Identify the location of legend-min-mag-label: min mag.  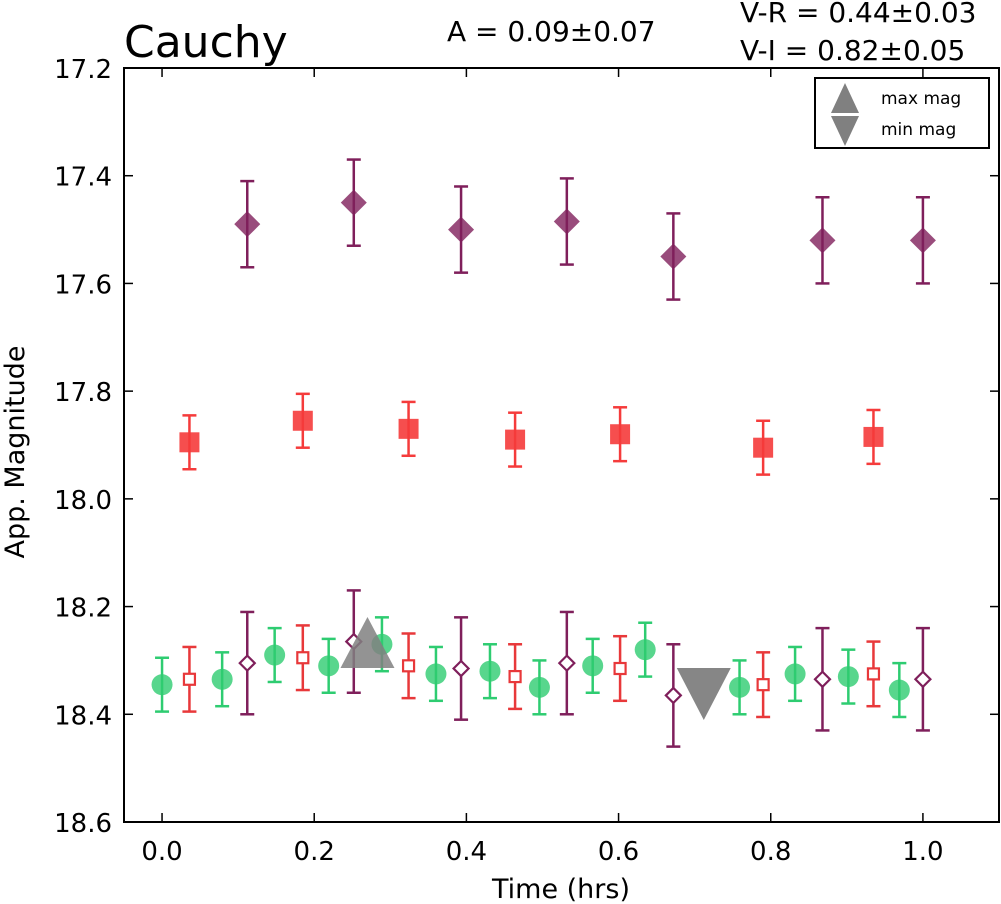
(918, 130).